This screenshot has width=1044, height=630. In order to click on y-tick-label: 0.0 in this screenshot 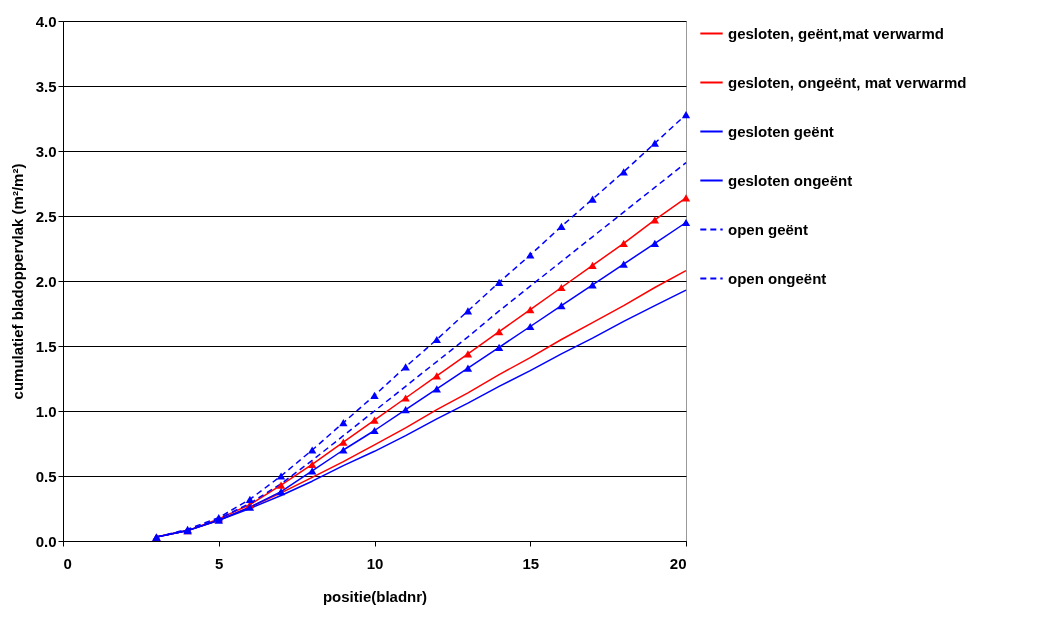, I will do `click(46, 541)`.